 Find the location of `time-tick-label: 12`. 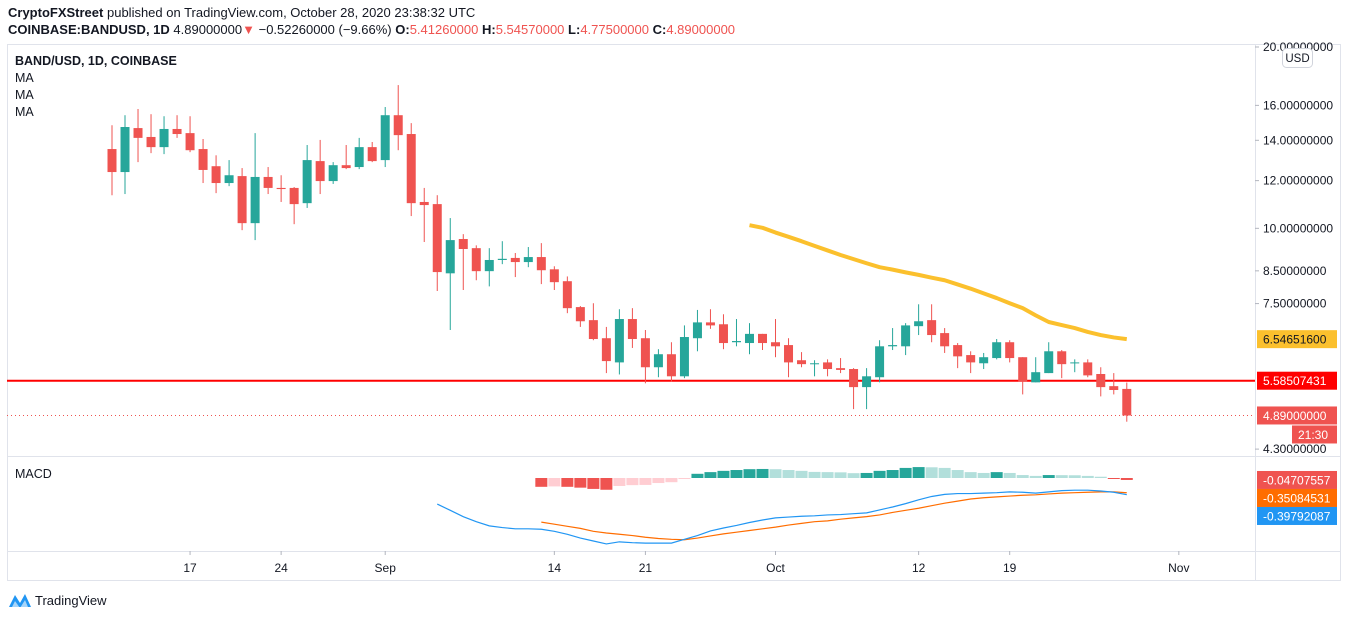

time-tick-label: 12 is located at coordinates (919, 568).